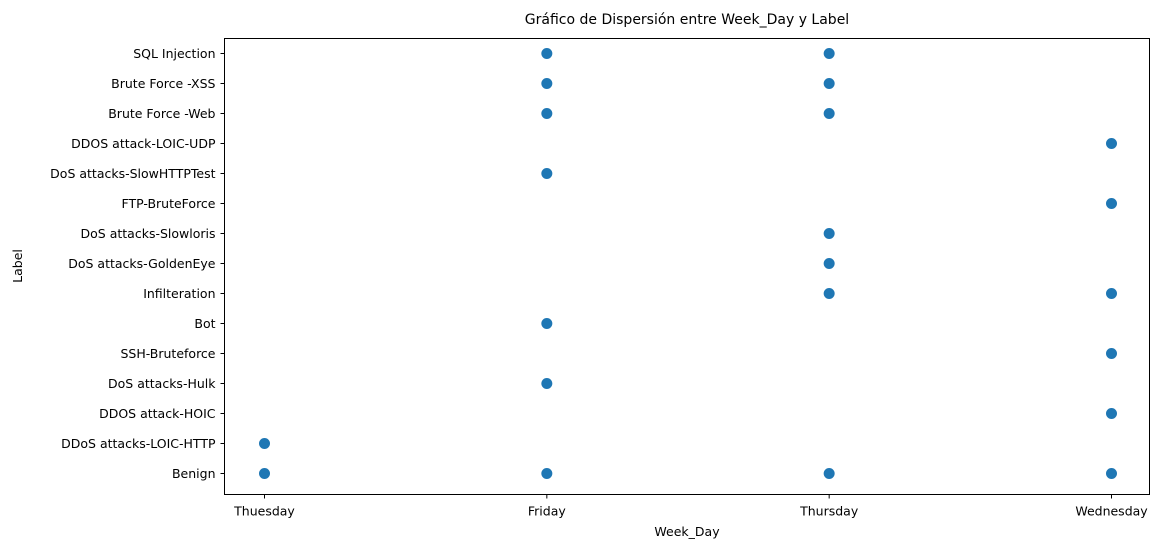  Describe the element at coordinates (204, 323) in the screenshot. I see `y-tick-label: Bot` at that location.